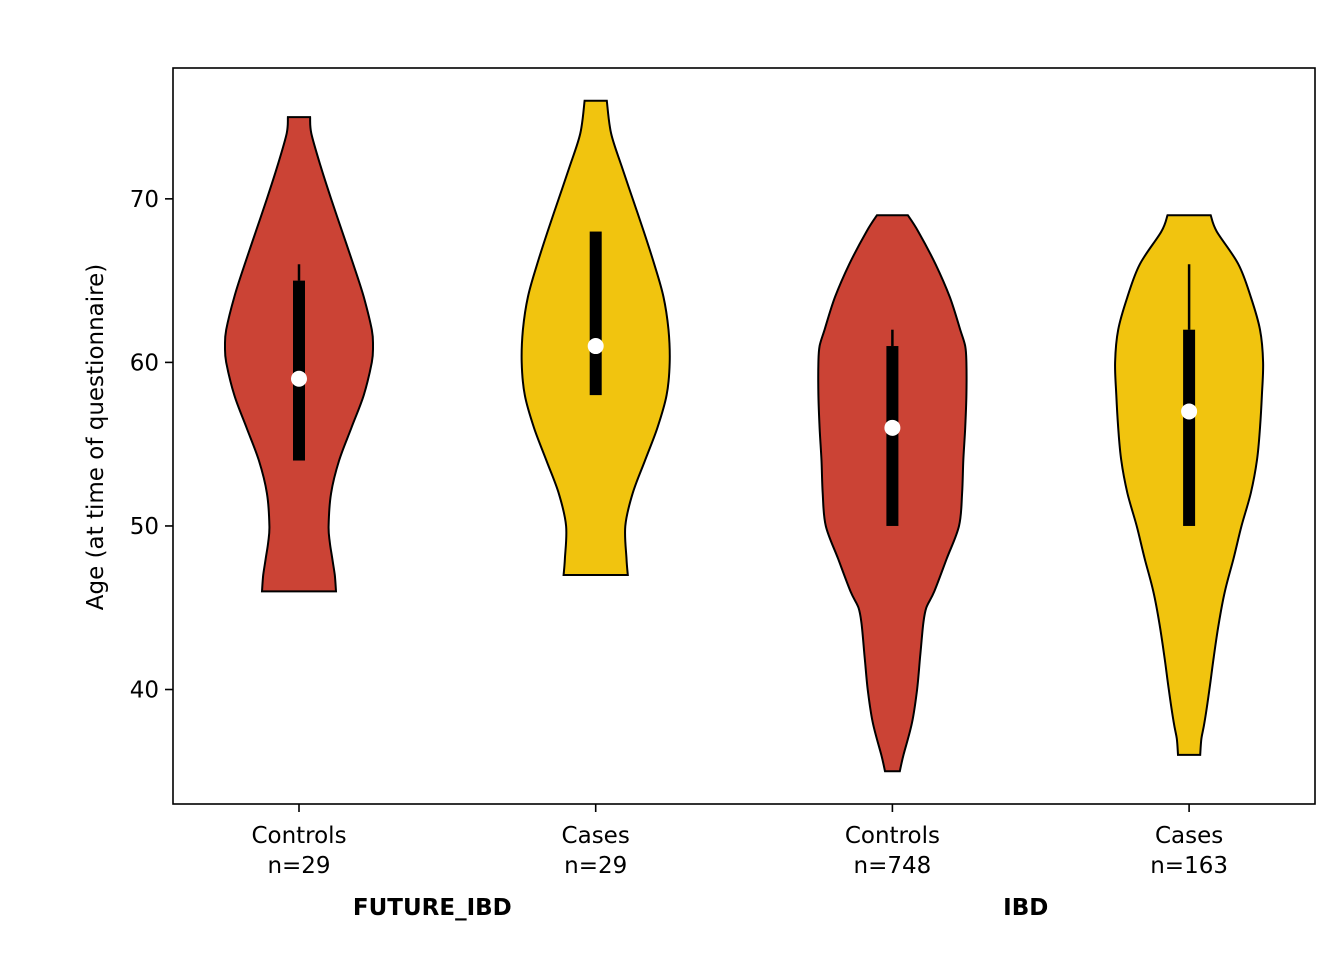 This screenshot has width=1344, height=960. What do you see at coordinates (892, 836) in the screenshot?
I see `x-tick-label-2: Controls` at bounding box center [892, 836].